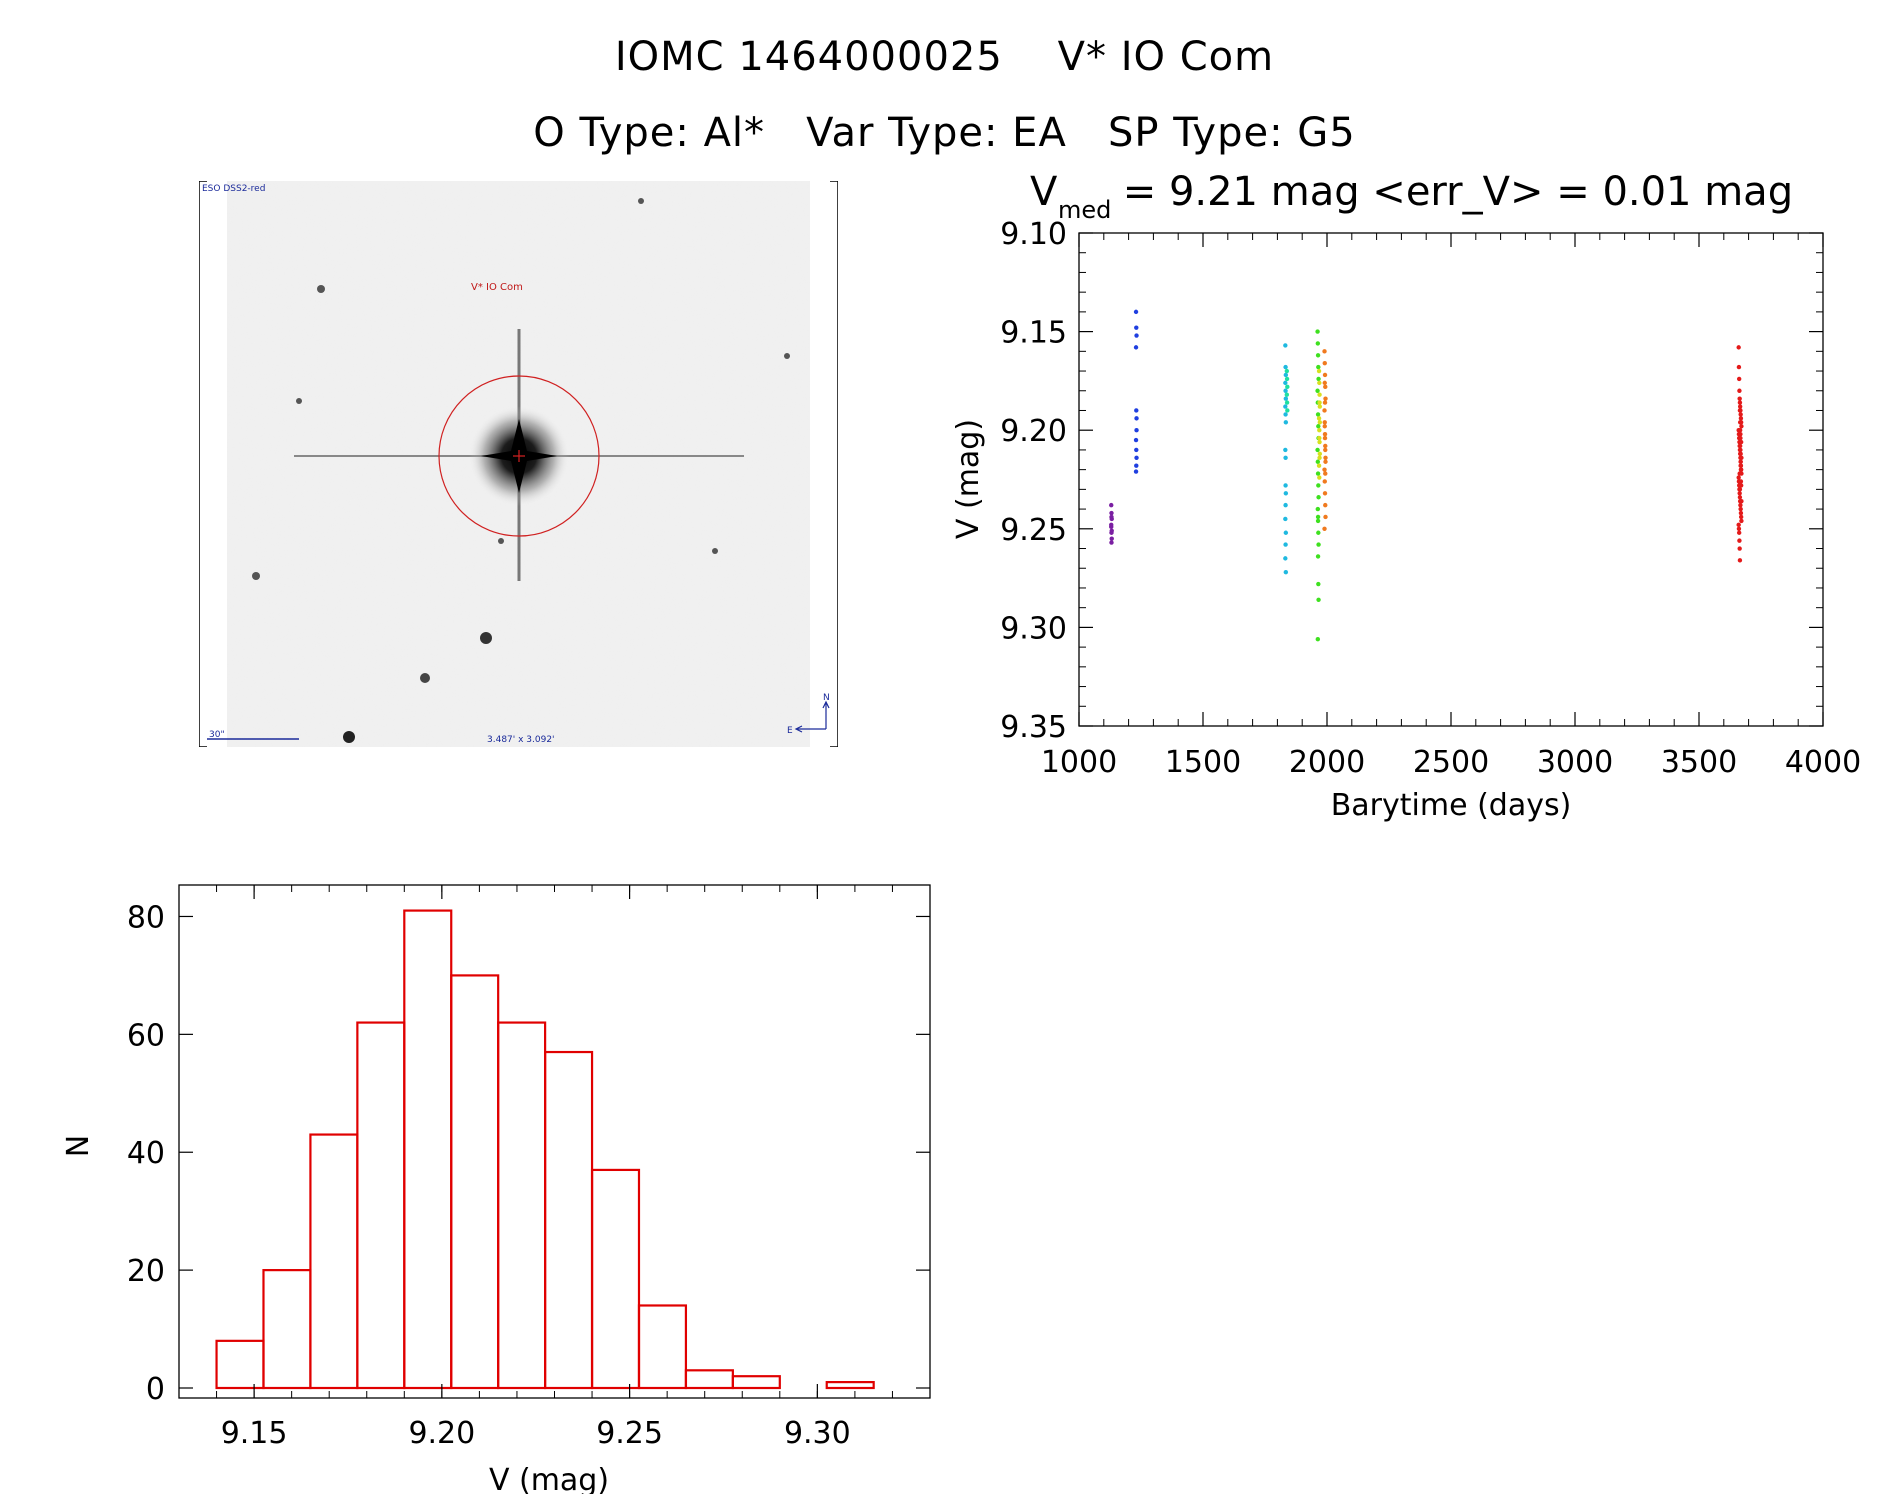 This screenshot has width=1889, height=1494. Describe the element at coordinates (629, 1433) in the screenshot. I see `histogram-x-tick-label: 9.25` at that location.